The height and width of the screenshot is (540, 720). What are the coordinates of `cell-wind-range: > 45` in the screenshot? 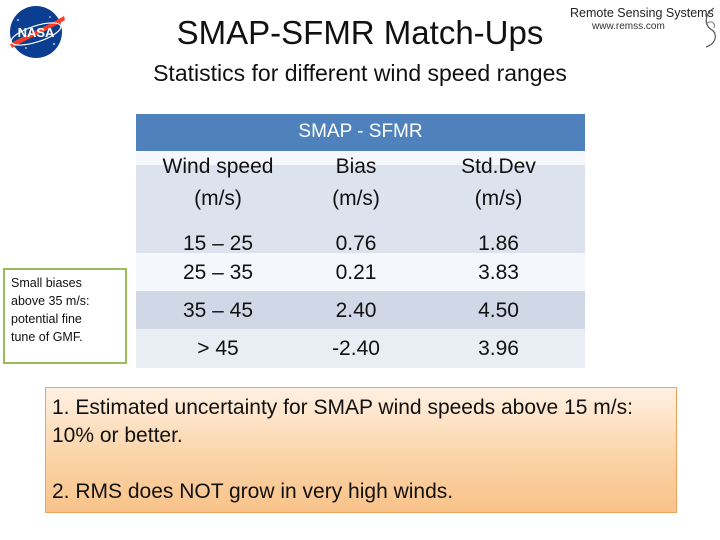 It's located at (218, 348).